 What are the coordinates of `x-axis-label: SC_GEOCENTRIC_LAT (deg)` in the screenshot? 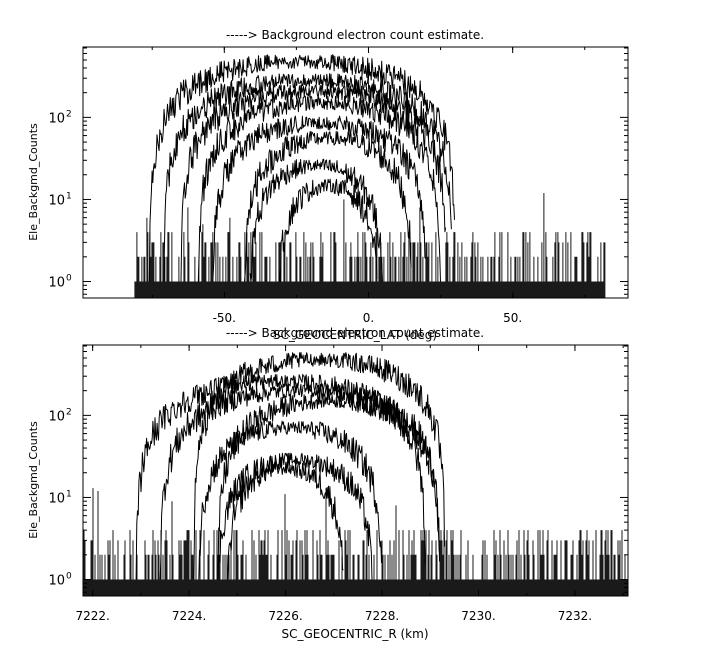 It's located at (355, 335).